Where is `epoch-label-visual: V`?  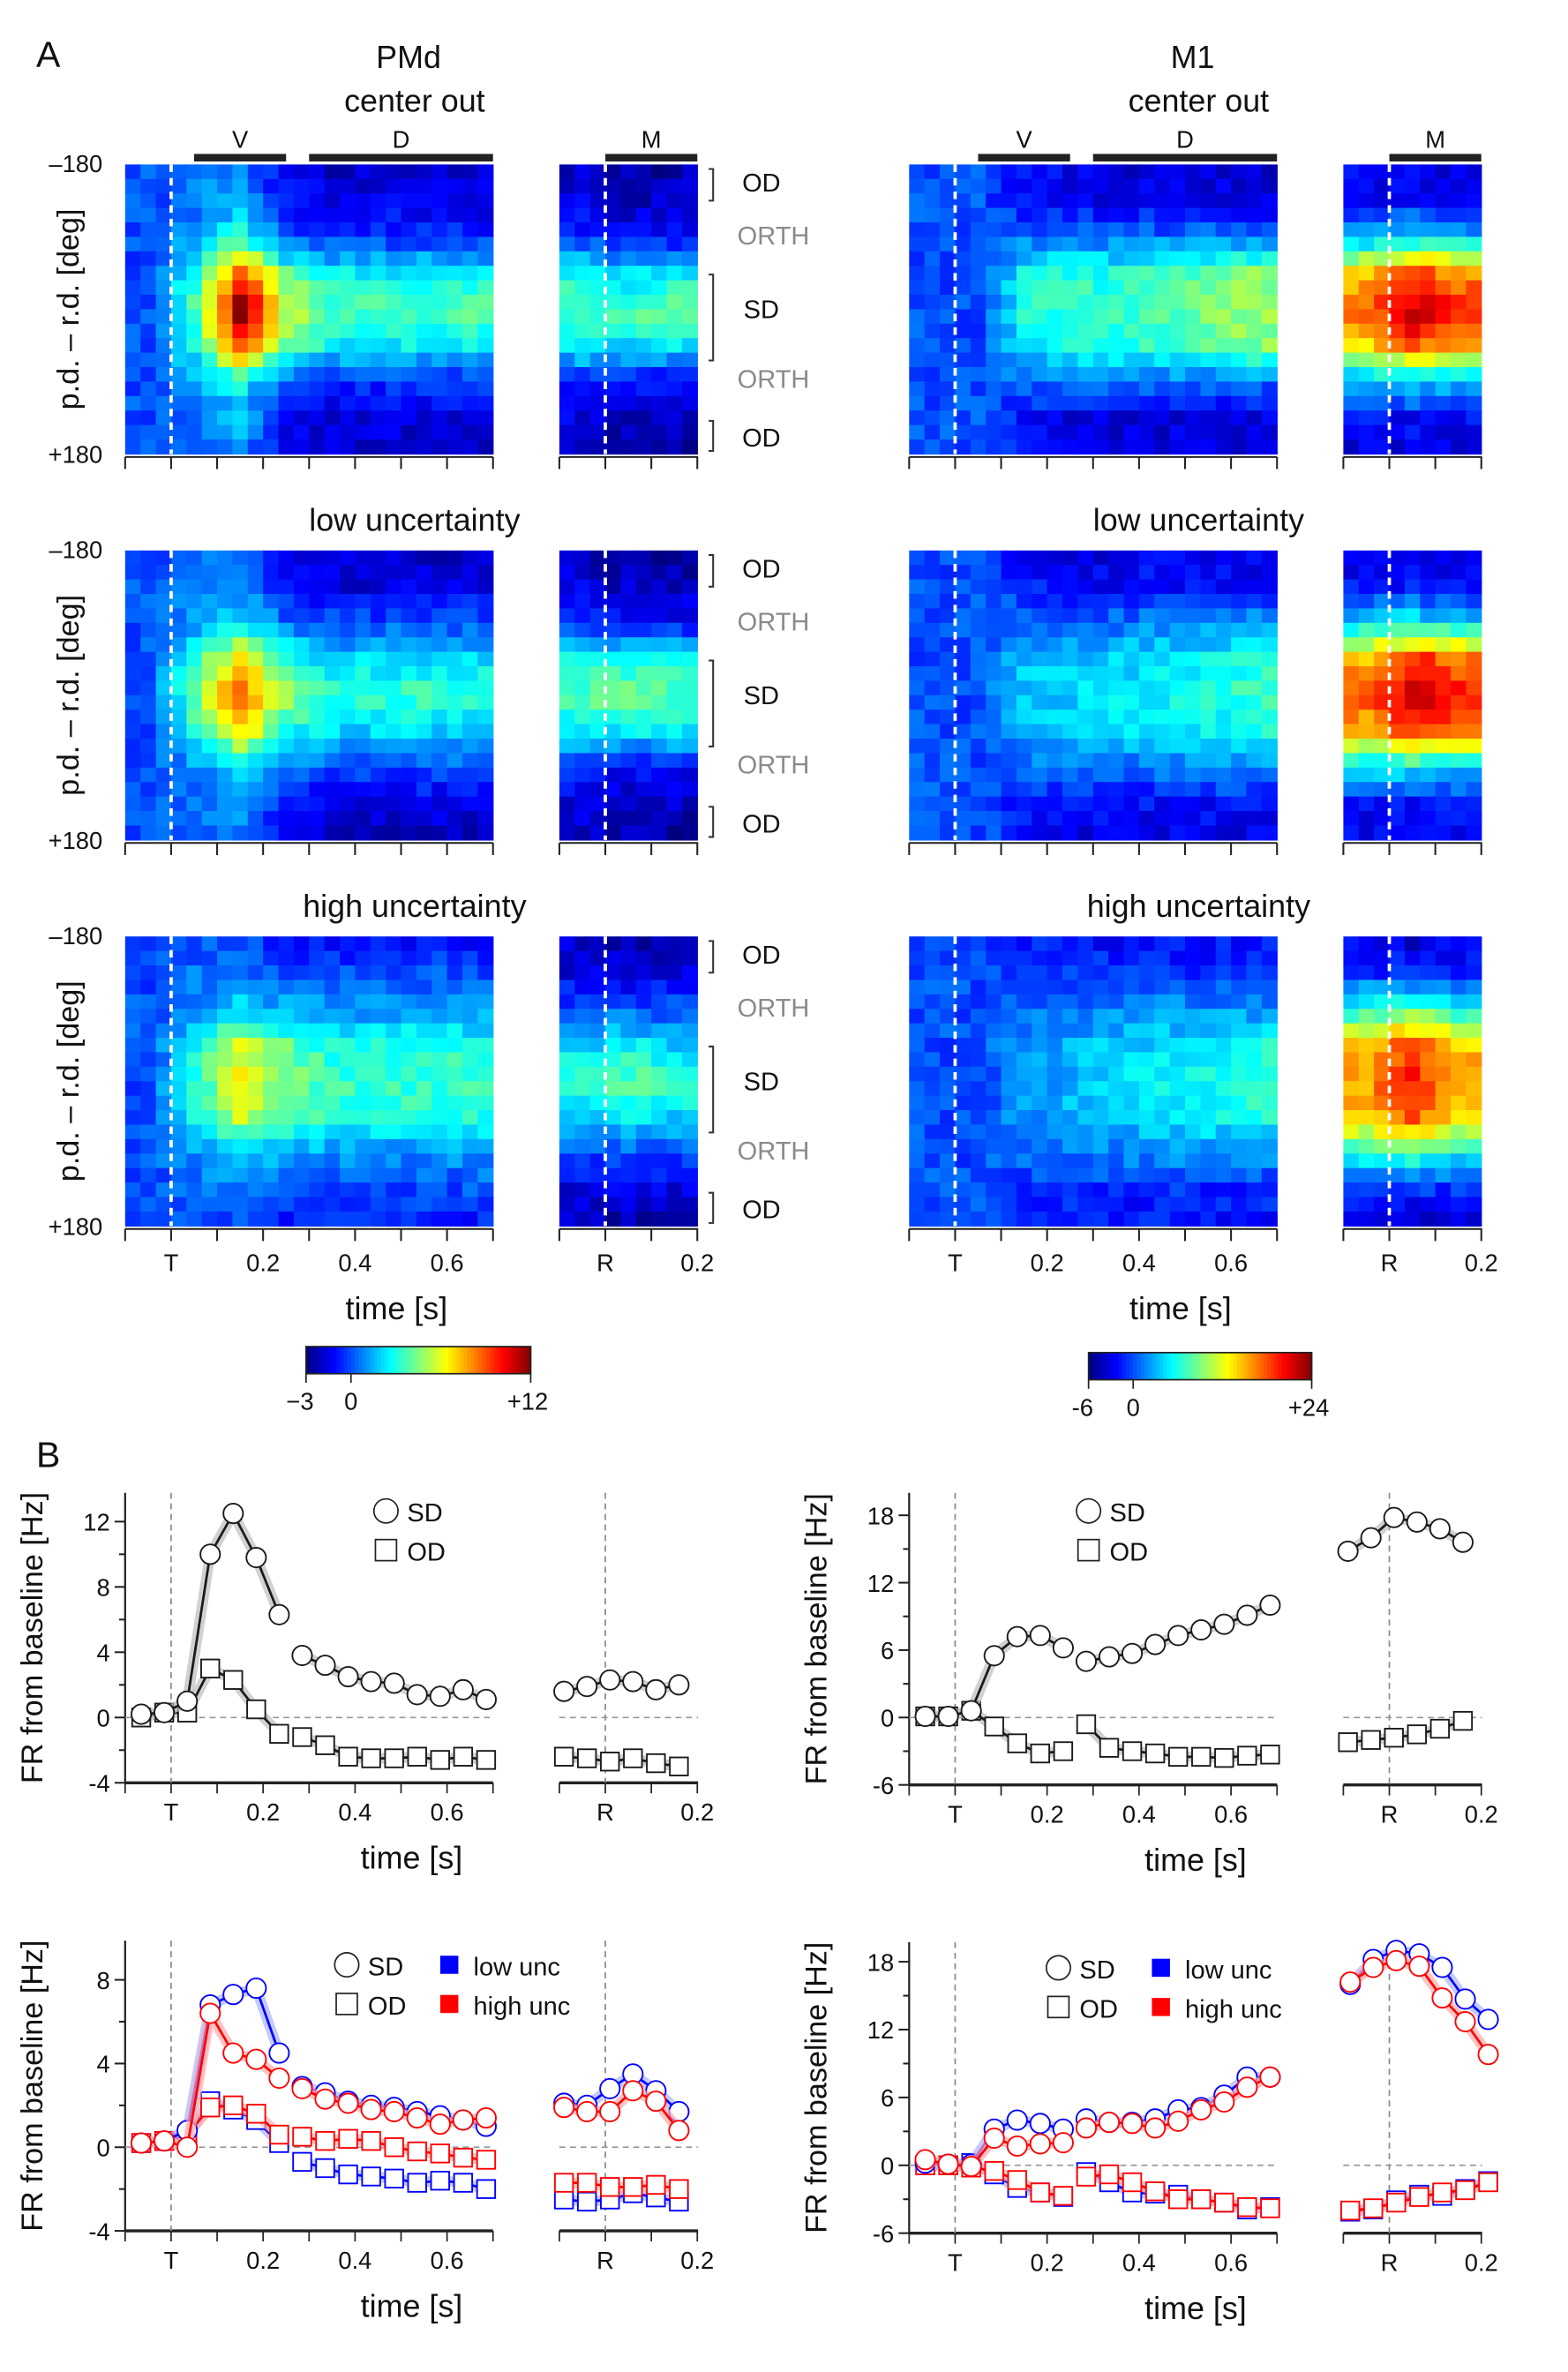 epoch-label-visual: V is located at coordinates (240, 140).